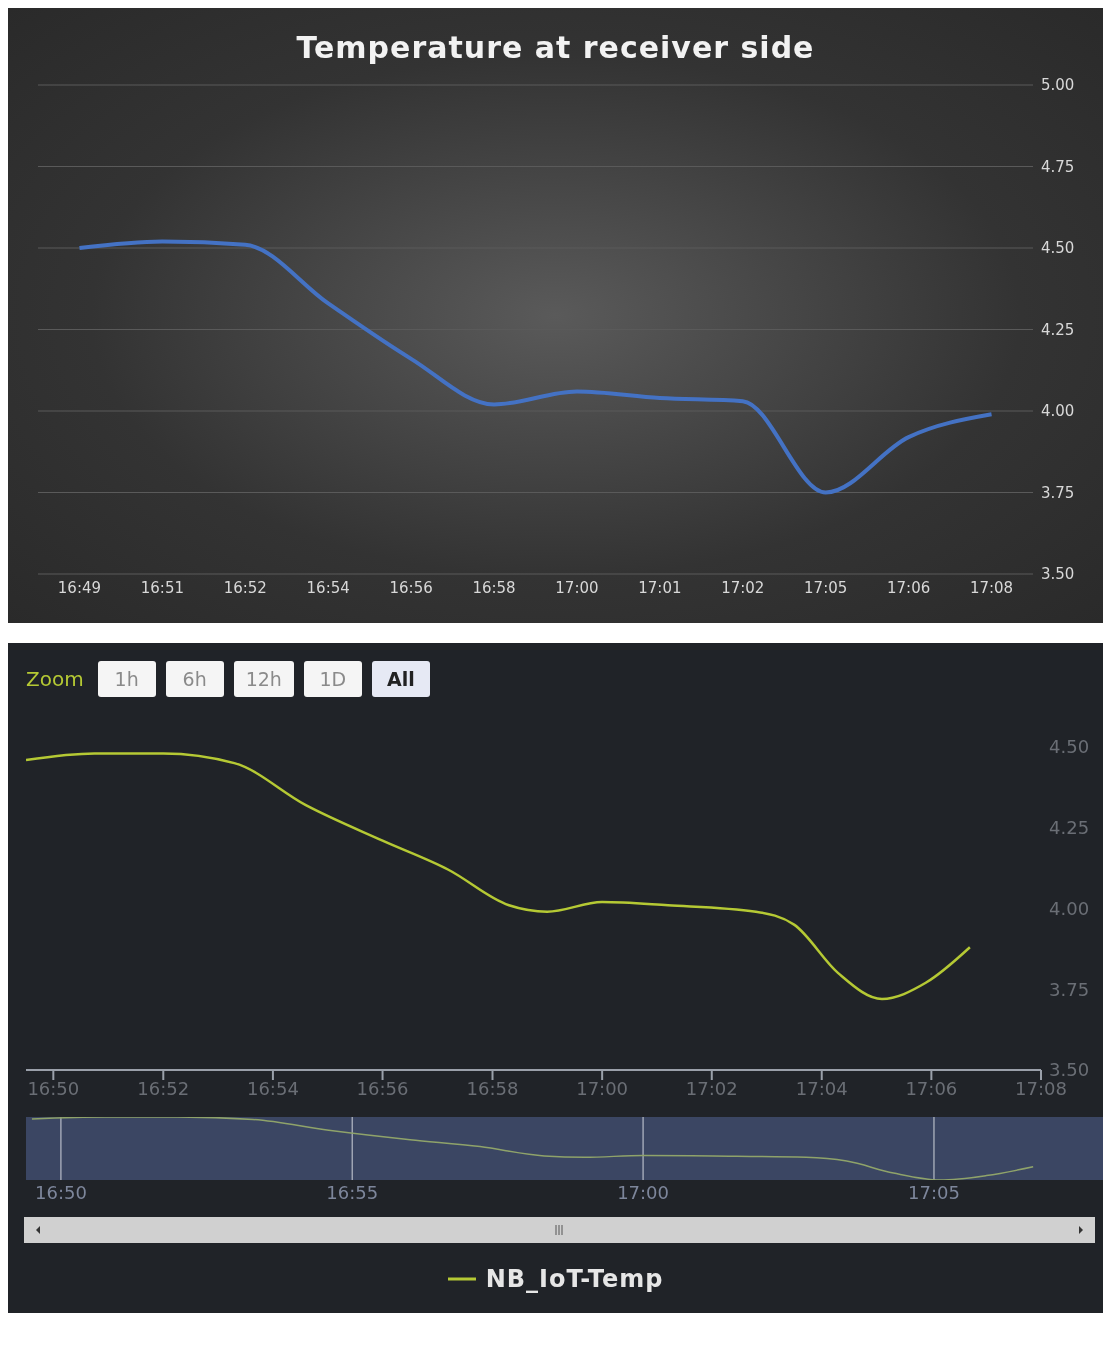 This screenshot has height=1362, width=1111. Describe the element at coordinates (55, 679) in the screenshot. I see `text: Zoom` at that location.